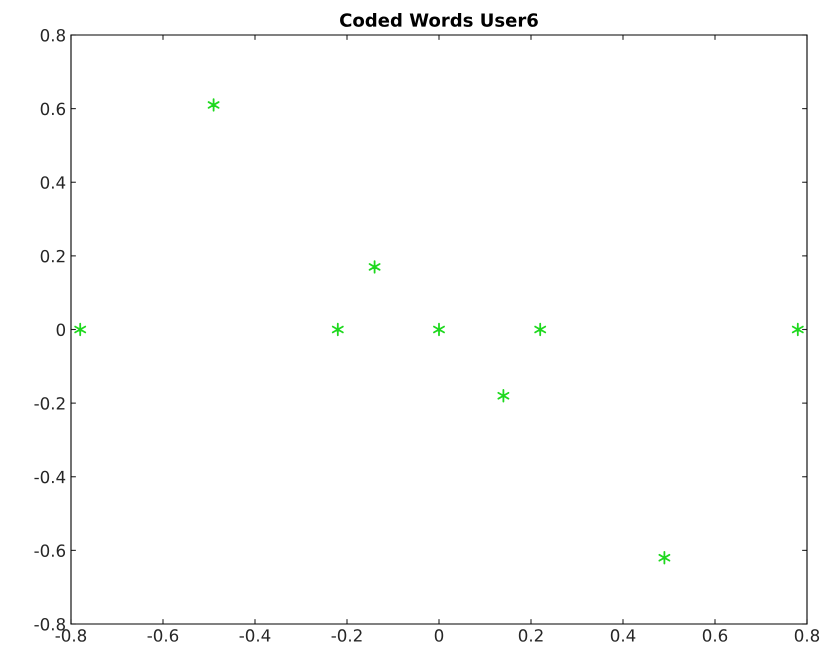 The width and height of the screenshot is (826, 659). I want to click on y-tick-label: -0.4, so click(50, 477).